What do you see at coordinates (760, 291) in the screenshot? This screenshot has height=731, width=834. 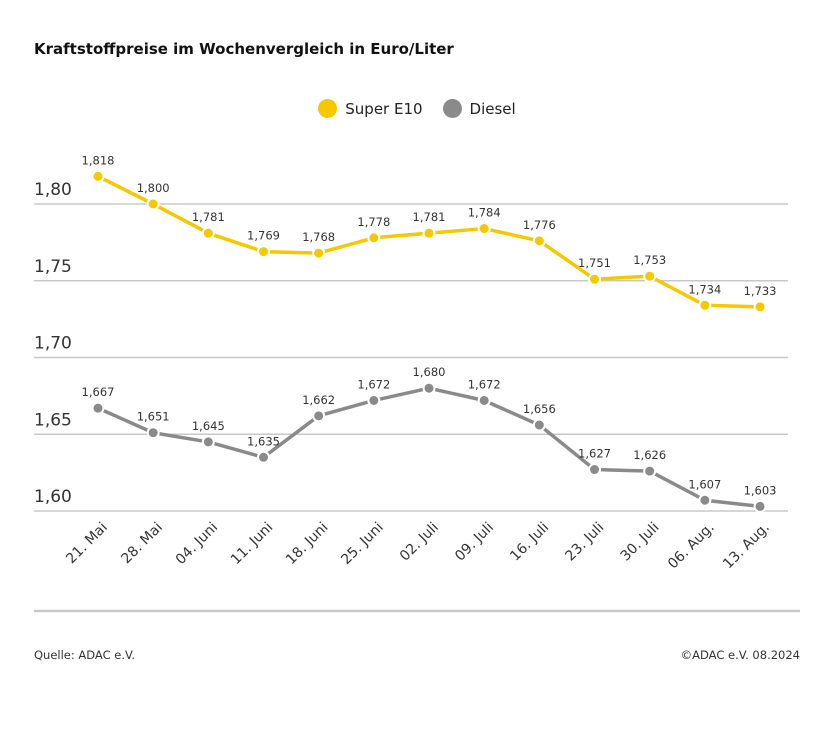 I see `data-label: 1,733` at bounding box center [760, 291].